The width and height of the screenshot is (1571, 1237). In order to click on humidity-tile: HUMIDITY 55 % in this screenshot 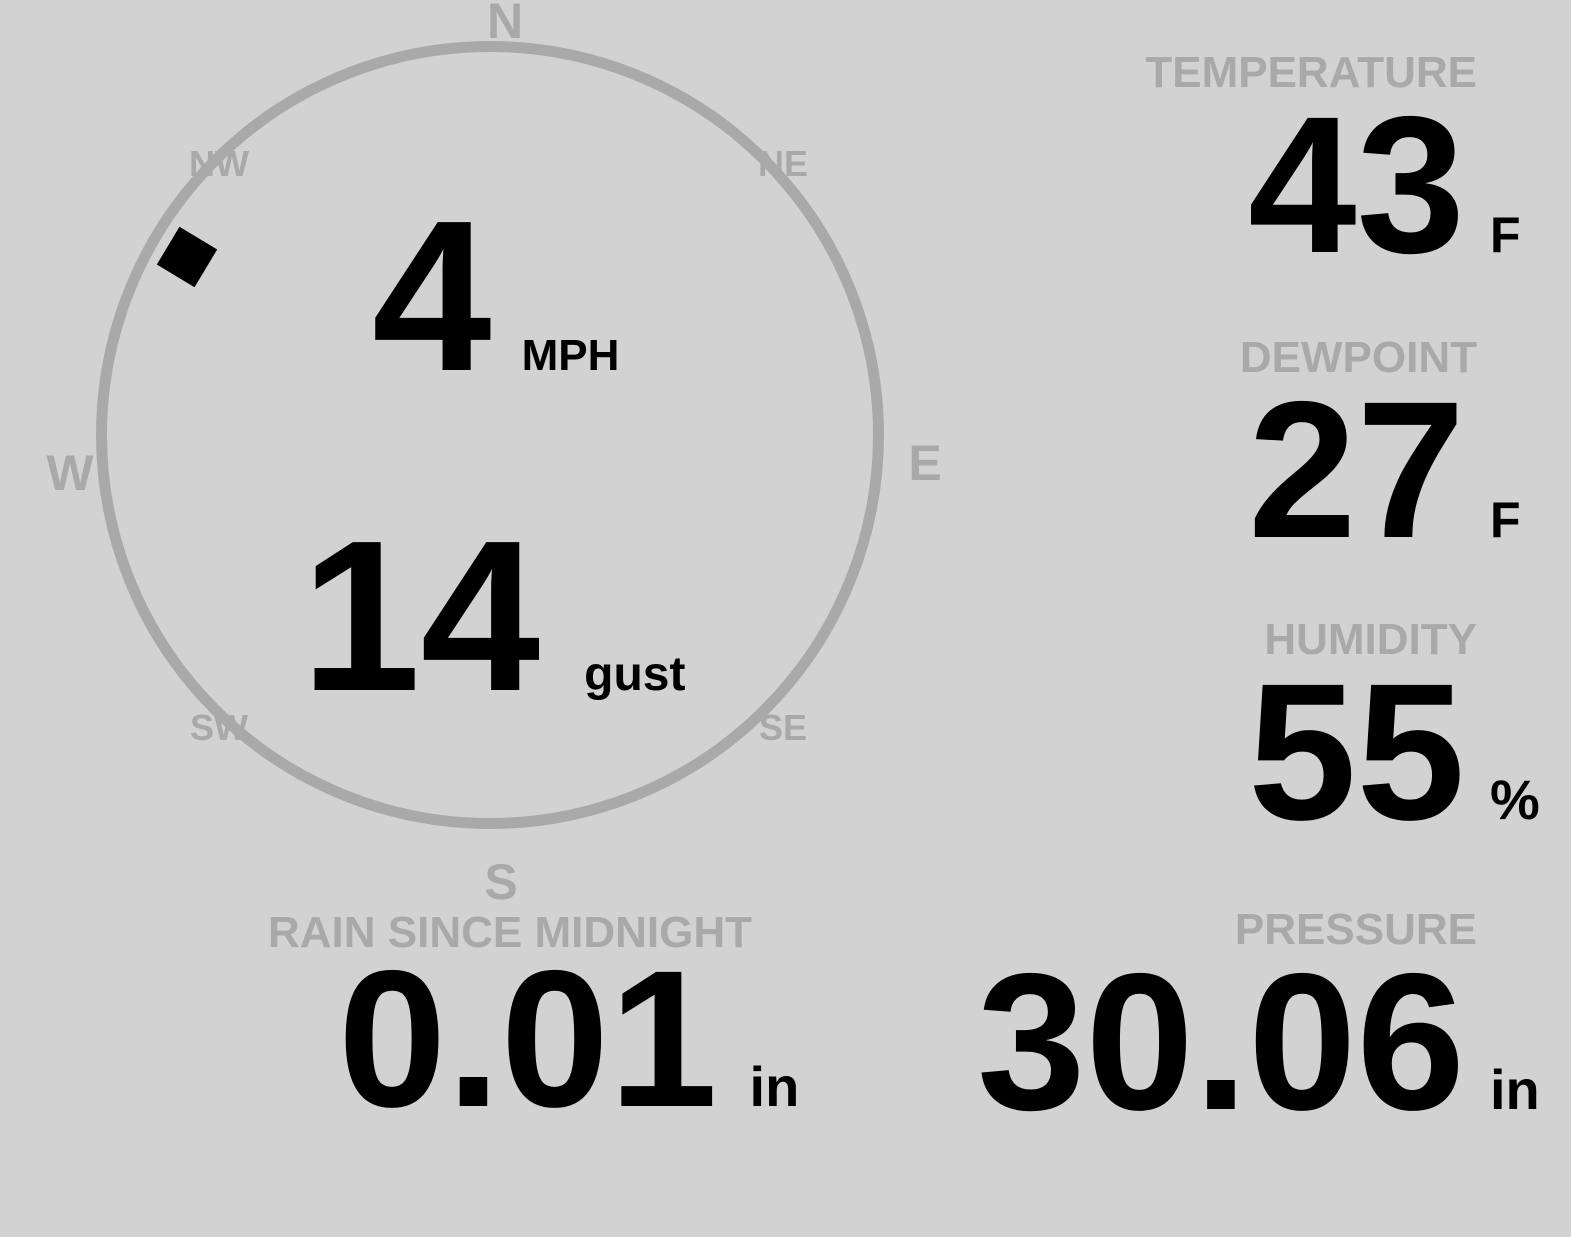, I will do `click(1396, 734)`.